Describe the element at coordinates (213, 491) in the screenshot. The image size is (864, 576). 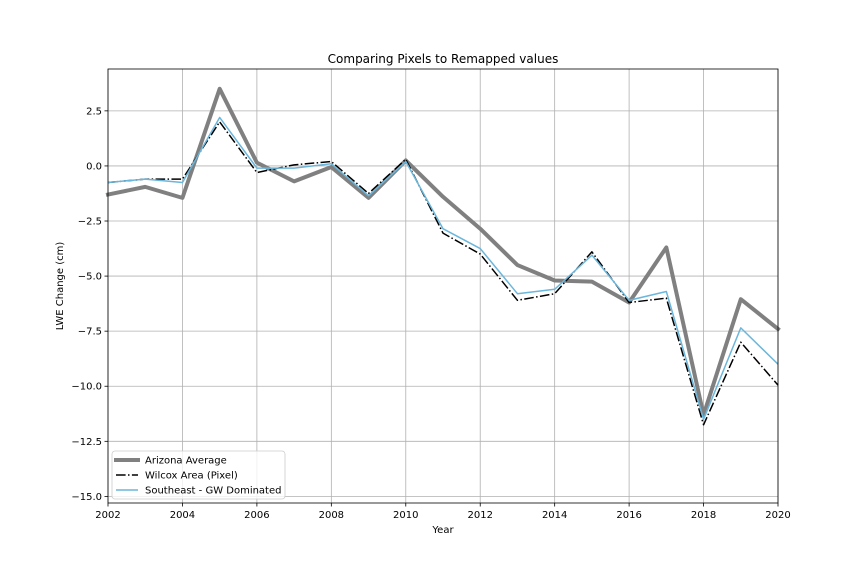
I see `legend-label-3: Southeast - GW Dominated` at that location.